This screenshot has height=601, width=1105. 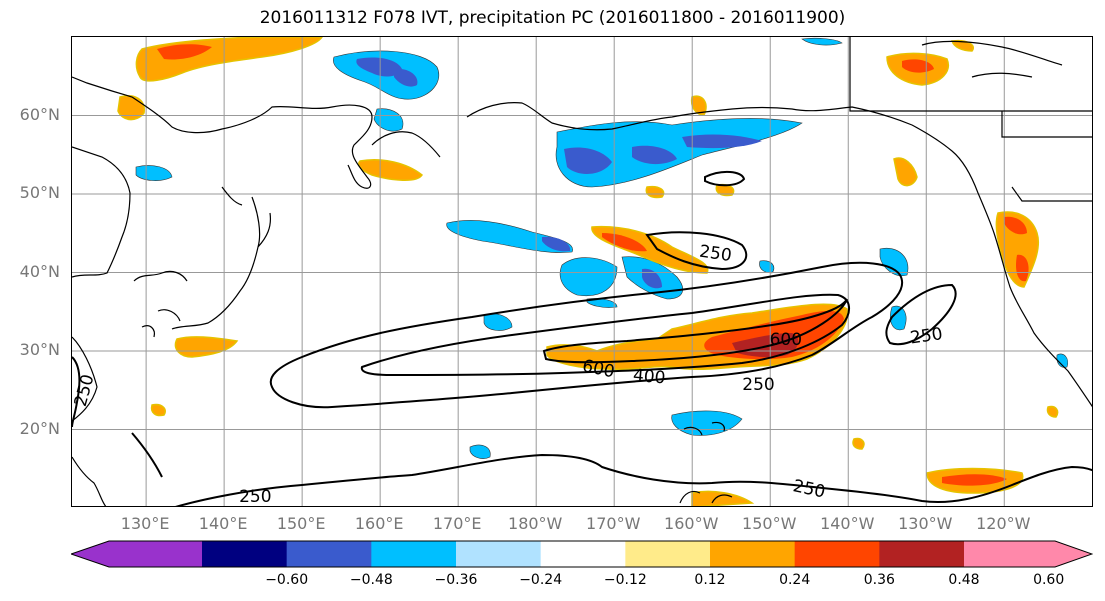 I want to click on colorbar, so click(x=582, y=554).